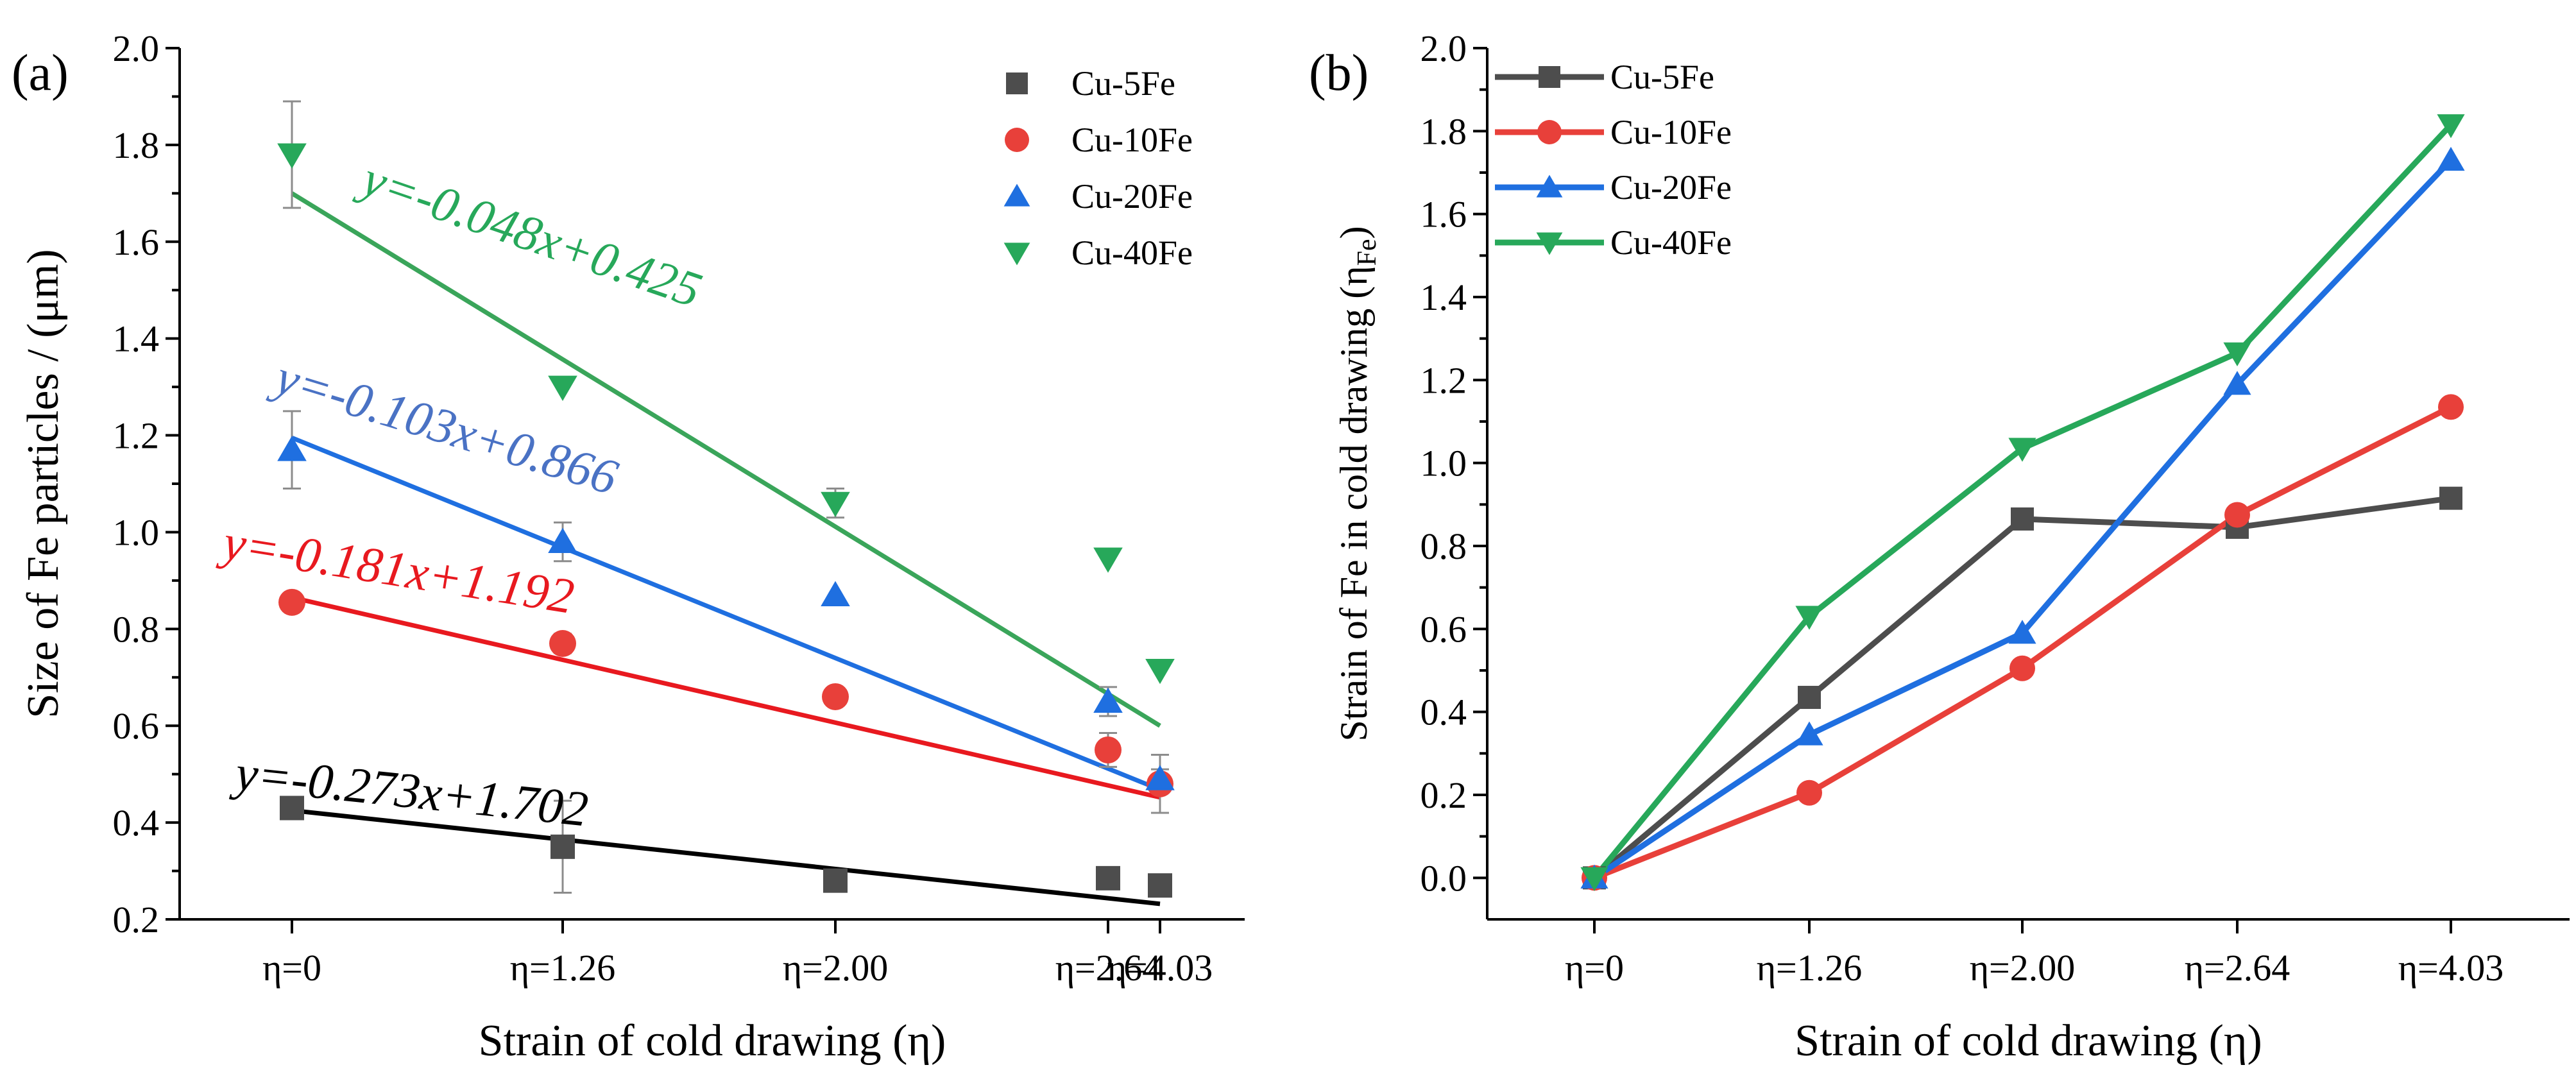 This screenshot has width=2576, height=1090. I want to click on y-axis-title-end: ), so click(1354, 233).